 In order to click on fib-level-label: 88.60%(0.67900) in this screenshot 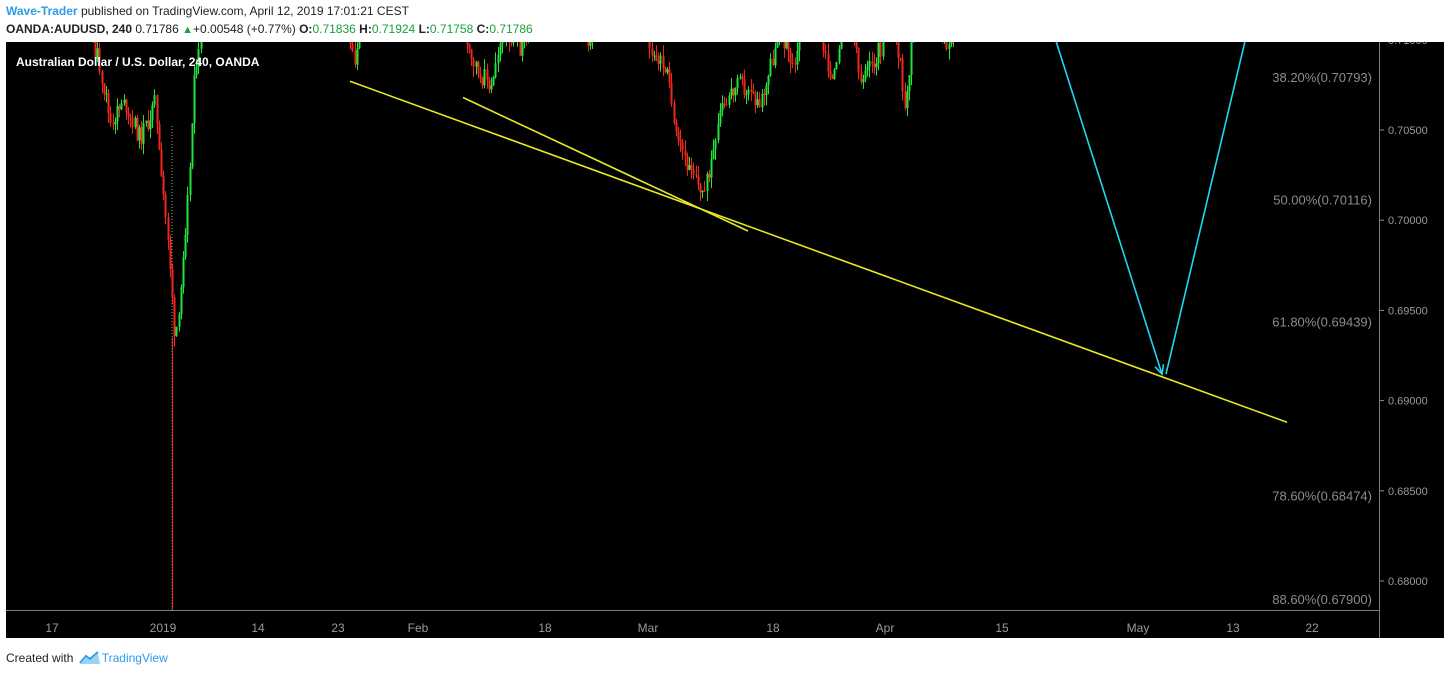, I will do `click(1322, 599)`.